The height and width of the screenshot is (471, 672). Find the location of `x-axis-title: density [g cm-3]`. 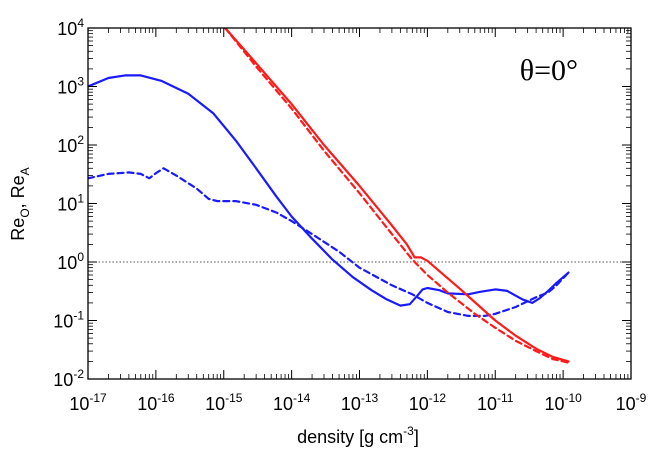

x-axis-title: density [g cm-3] is located at coordinates (358, 435).